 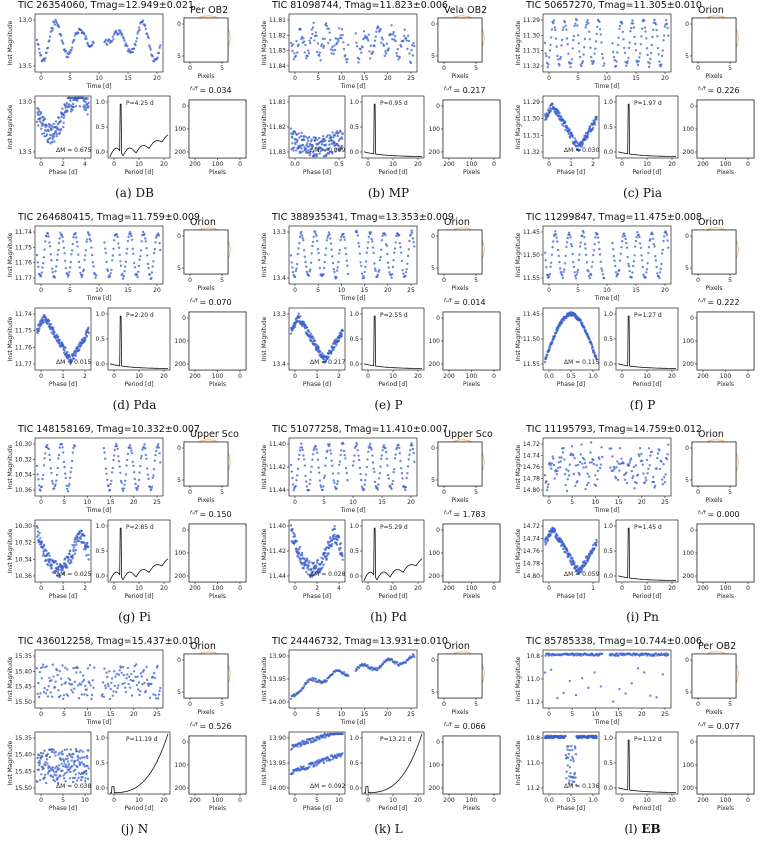 I want to click on phase-xtick-label: 10, so click(x=85, y=800).